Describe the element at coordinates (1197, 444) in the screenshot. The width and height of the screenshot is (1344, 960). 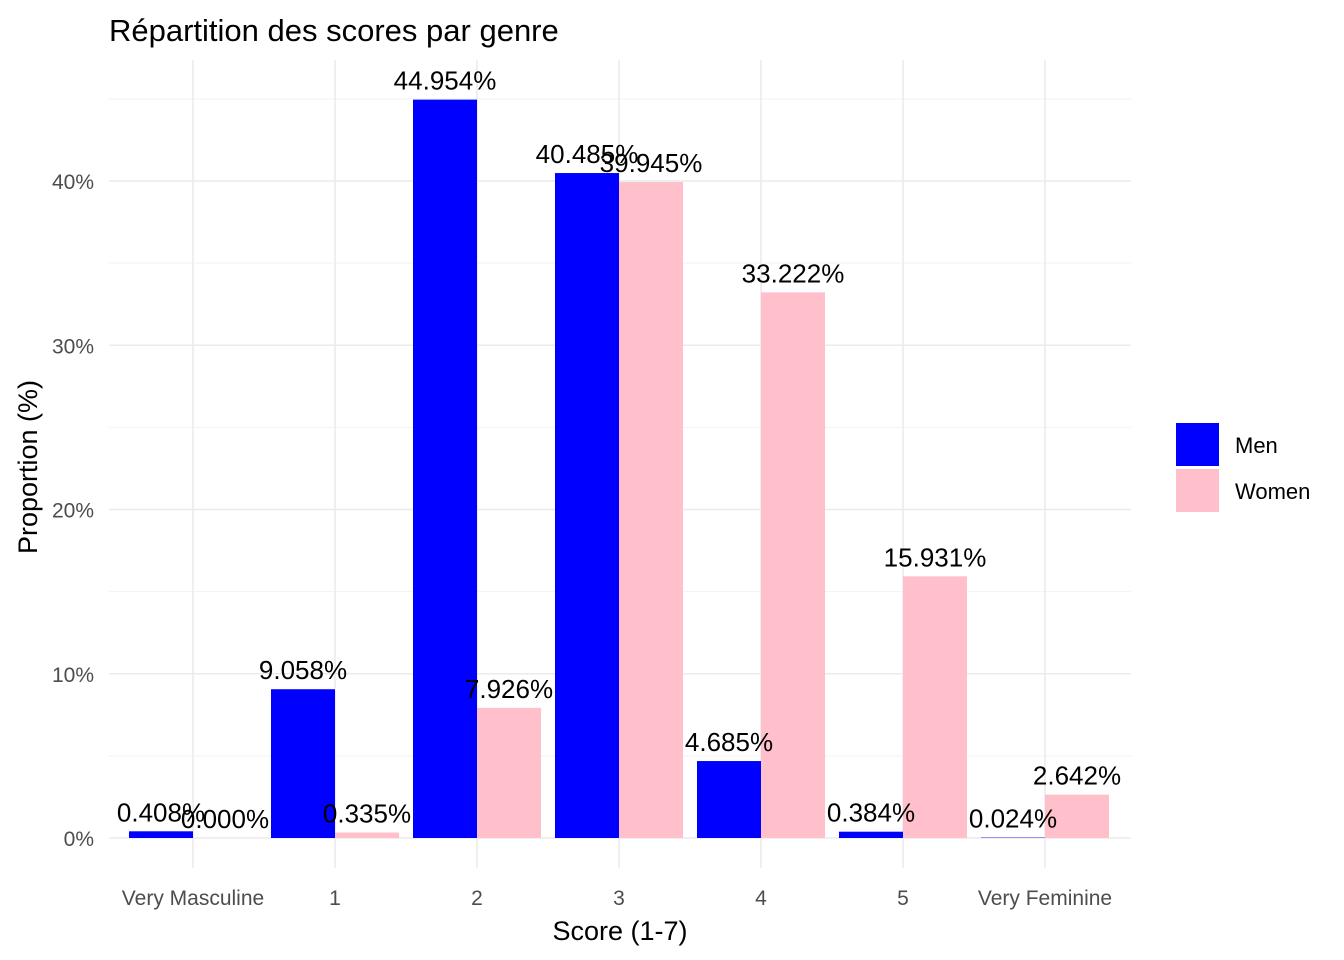
I see `legend-key-men` at that location.